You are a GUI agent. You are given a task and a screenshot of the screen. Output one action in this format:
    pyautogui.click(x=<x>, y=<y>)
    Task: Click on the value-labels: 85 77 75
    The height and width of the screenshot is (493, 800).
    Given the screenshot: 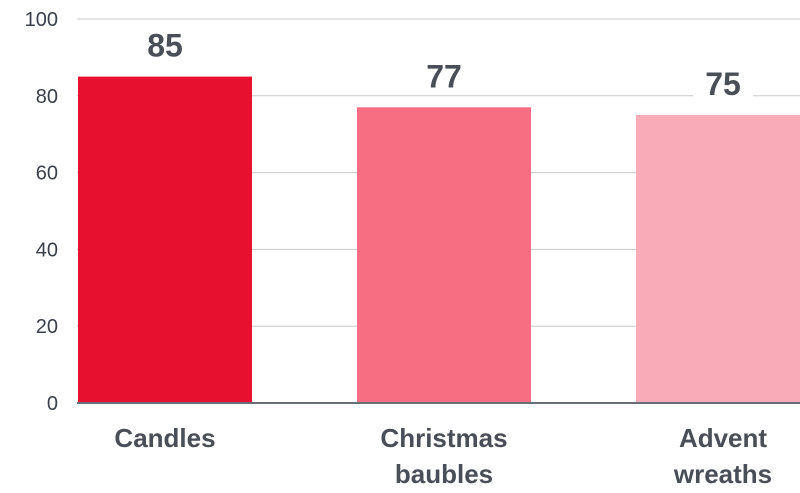 What is the action you would take?
    pyautogui.click(x=444, y=62)
    